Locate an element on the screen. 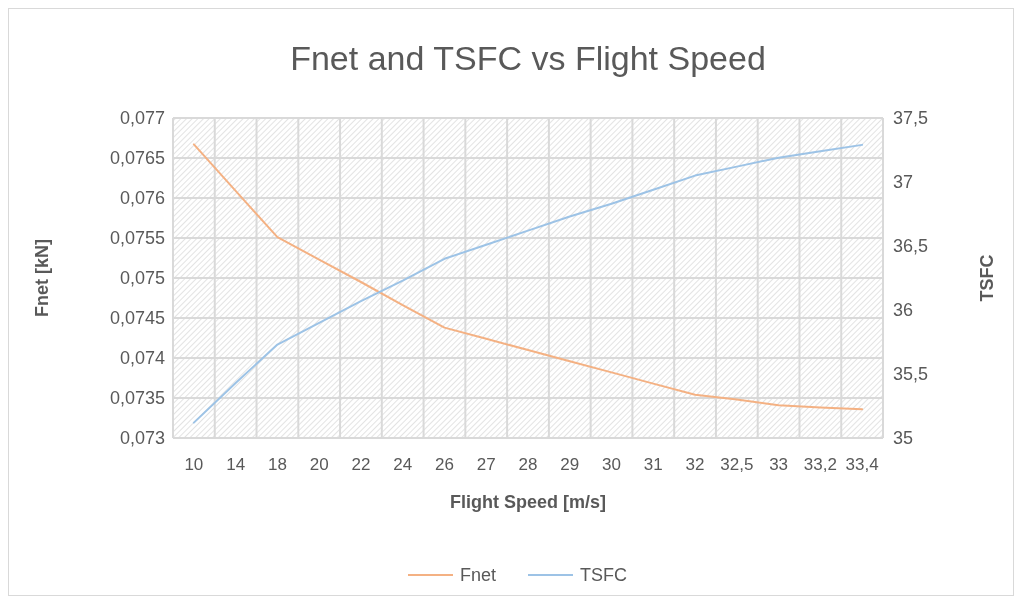 The height and width of the screenshot is (604, 1022). y2-tick-label: 36 is located at coordinates (903, 310).